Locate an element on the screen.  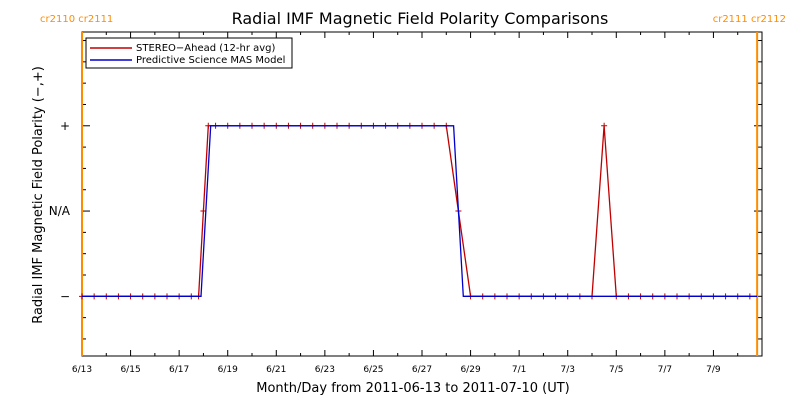
x-tick-label: 6/15 is located at coordinates (130, 370).